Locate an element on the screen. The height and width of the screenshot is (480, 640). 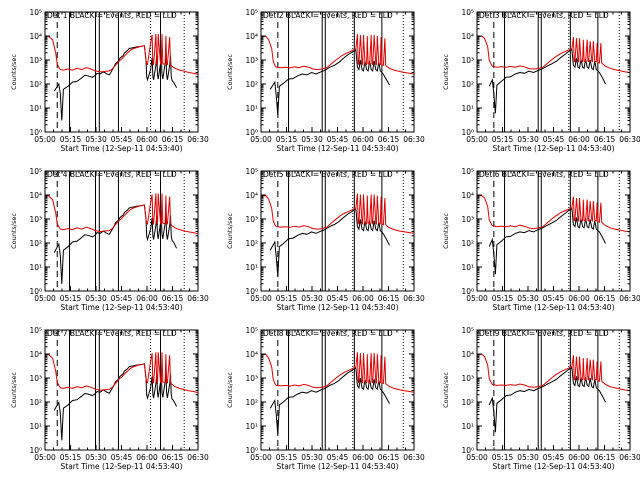
panel-title: Det 6 BLACK = Events, RED = LLD is located at coordinates (544, 174).